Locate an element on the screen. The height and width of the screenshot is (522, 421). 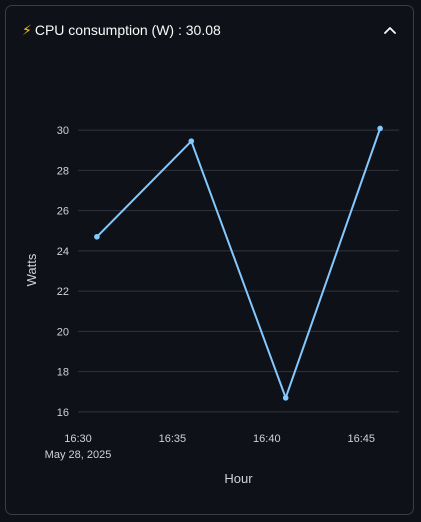
chevron-up-icon is located at coordinates (390, 30).